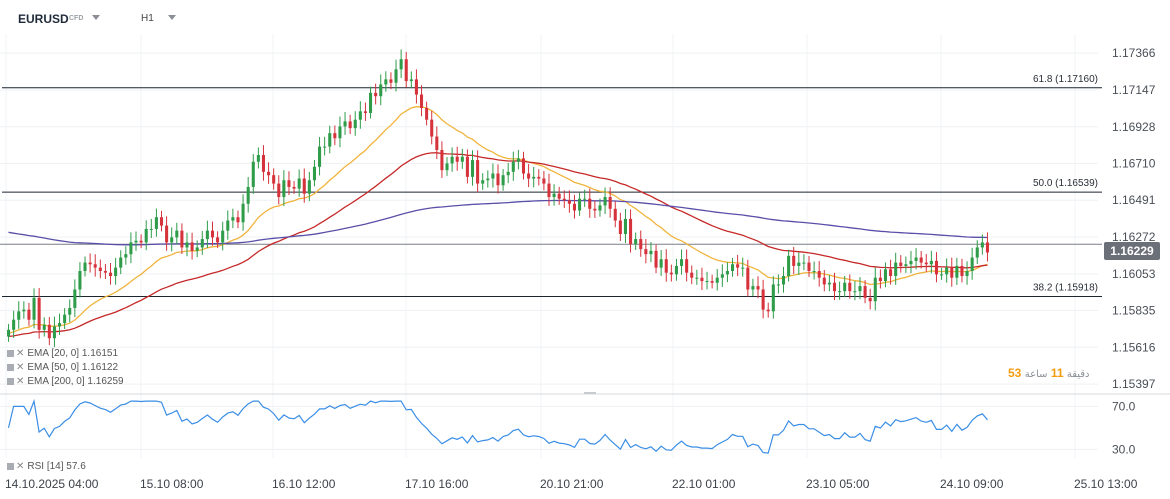  What do you see at coordinates (572, 484) in the screenshot?
I see `x-tick-label: 20.10 21:00` at bounding box center [572, 484].